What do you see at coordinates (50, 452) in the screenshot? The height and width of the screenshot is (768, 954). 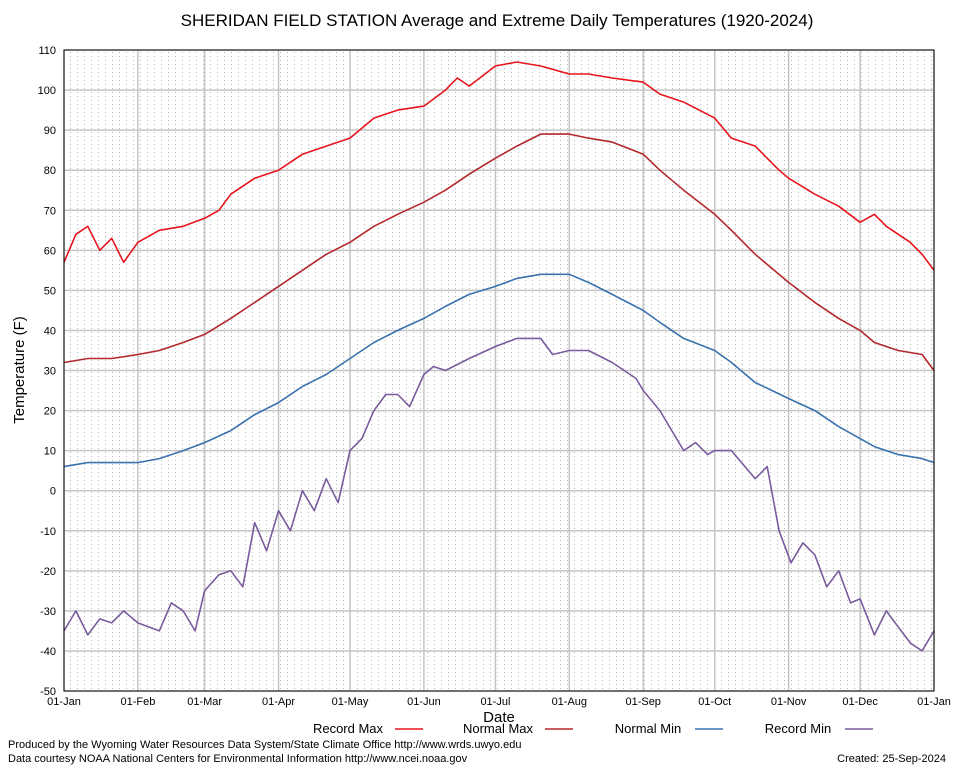 I see `y-tick-label: 10` at bounding box center [50, 452].